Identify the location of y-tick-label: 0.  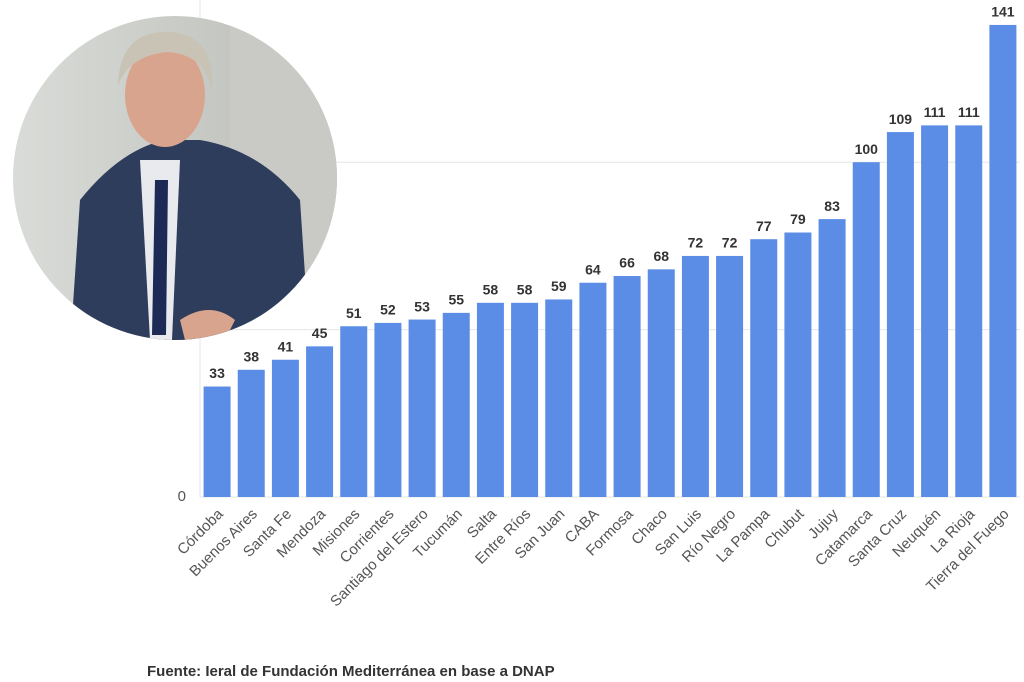
(182, 496).